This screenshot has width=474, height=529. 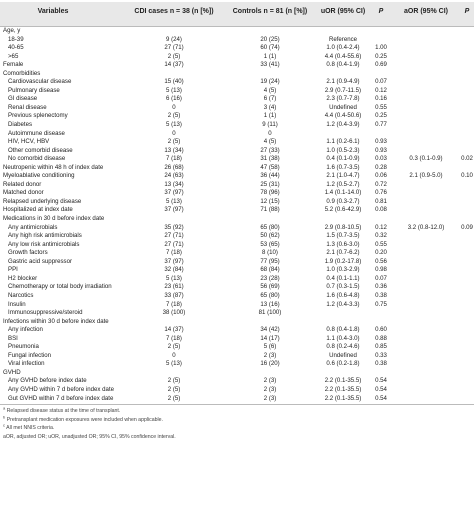 I want to click on cell-variable: Female, so click(x=13, y=65).